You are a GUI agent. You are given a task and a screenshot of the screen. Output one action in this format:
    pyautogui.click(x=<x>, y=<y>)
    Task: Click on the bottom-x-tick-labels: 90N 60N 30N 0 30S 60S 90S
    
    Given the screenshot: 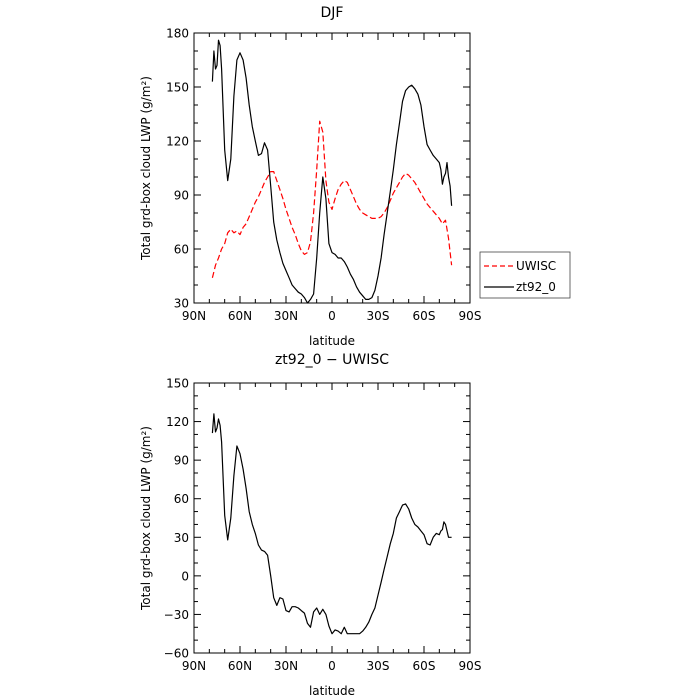 What is the action you would take?
    pyautogui.click(x=332, y=666)
    